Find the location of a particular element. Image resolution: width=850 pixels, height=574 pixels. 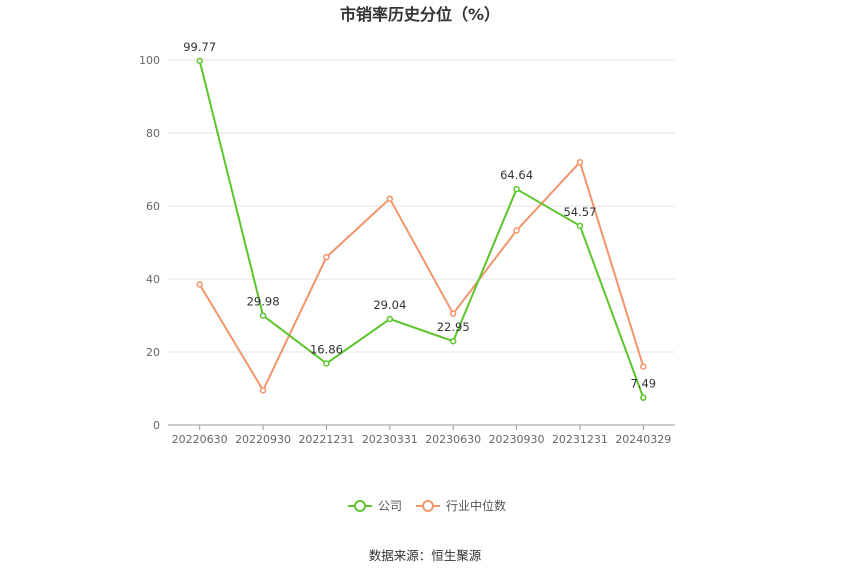

data-label: 54.57 is located at coordinates (579, 212).